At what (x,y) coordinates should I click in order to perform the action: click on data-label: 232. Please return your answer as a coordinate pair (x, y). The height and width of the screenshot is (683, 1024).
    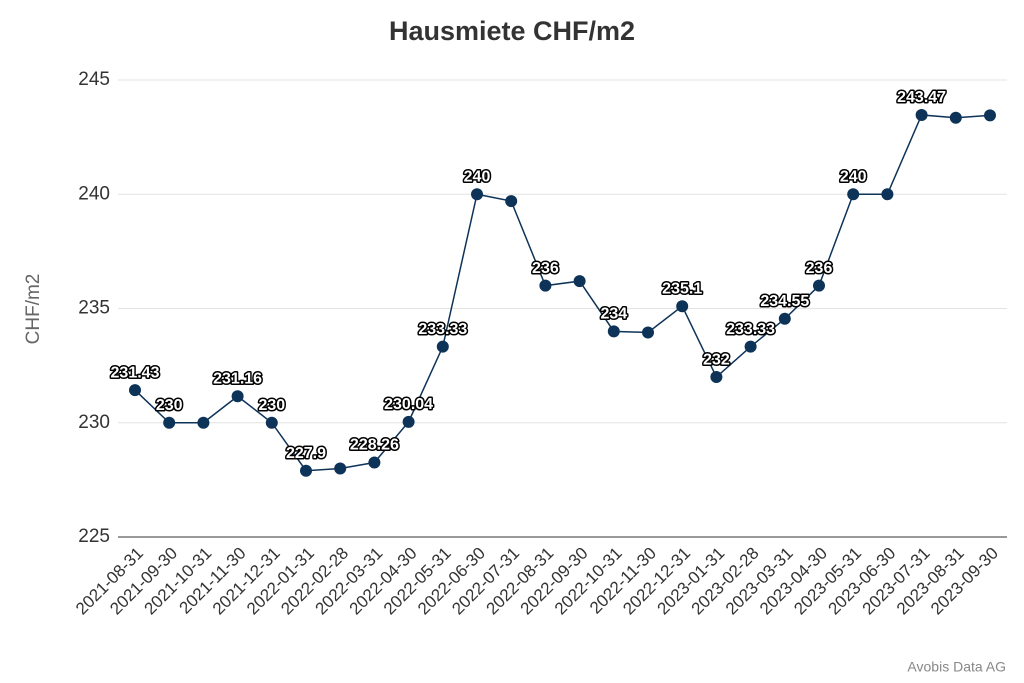
    Looking at the image, I should click on (716, 359).